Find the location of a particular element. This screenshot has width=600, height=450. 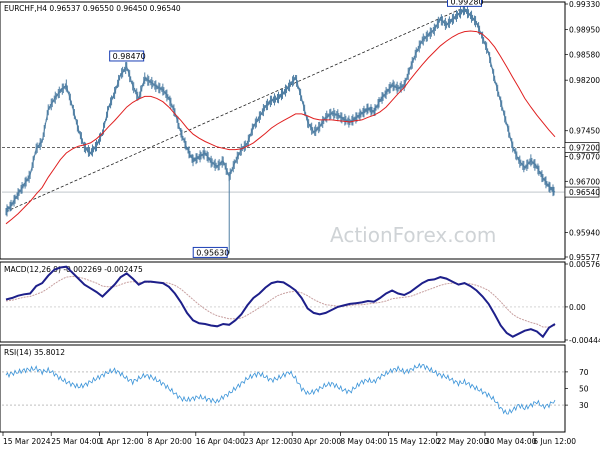

xtick-label: 25 Mar 04:00 is located at coordinates (76, 441).